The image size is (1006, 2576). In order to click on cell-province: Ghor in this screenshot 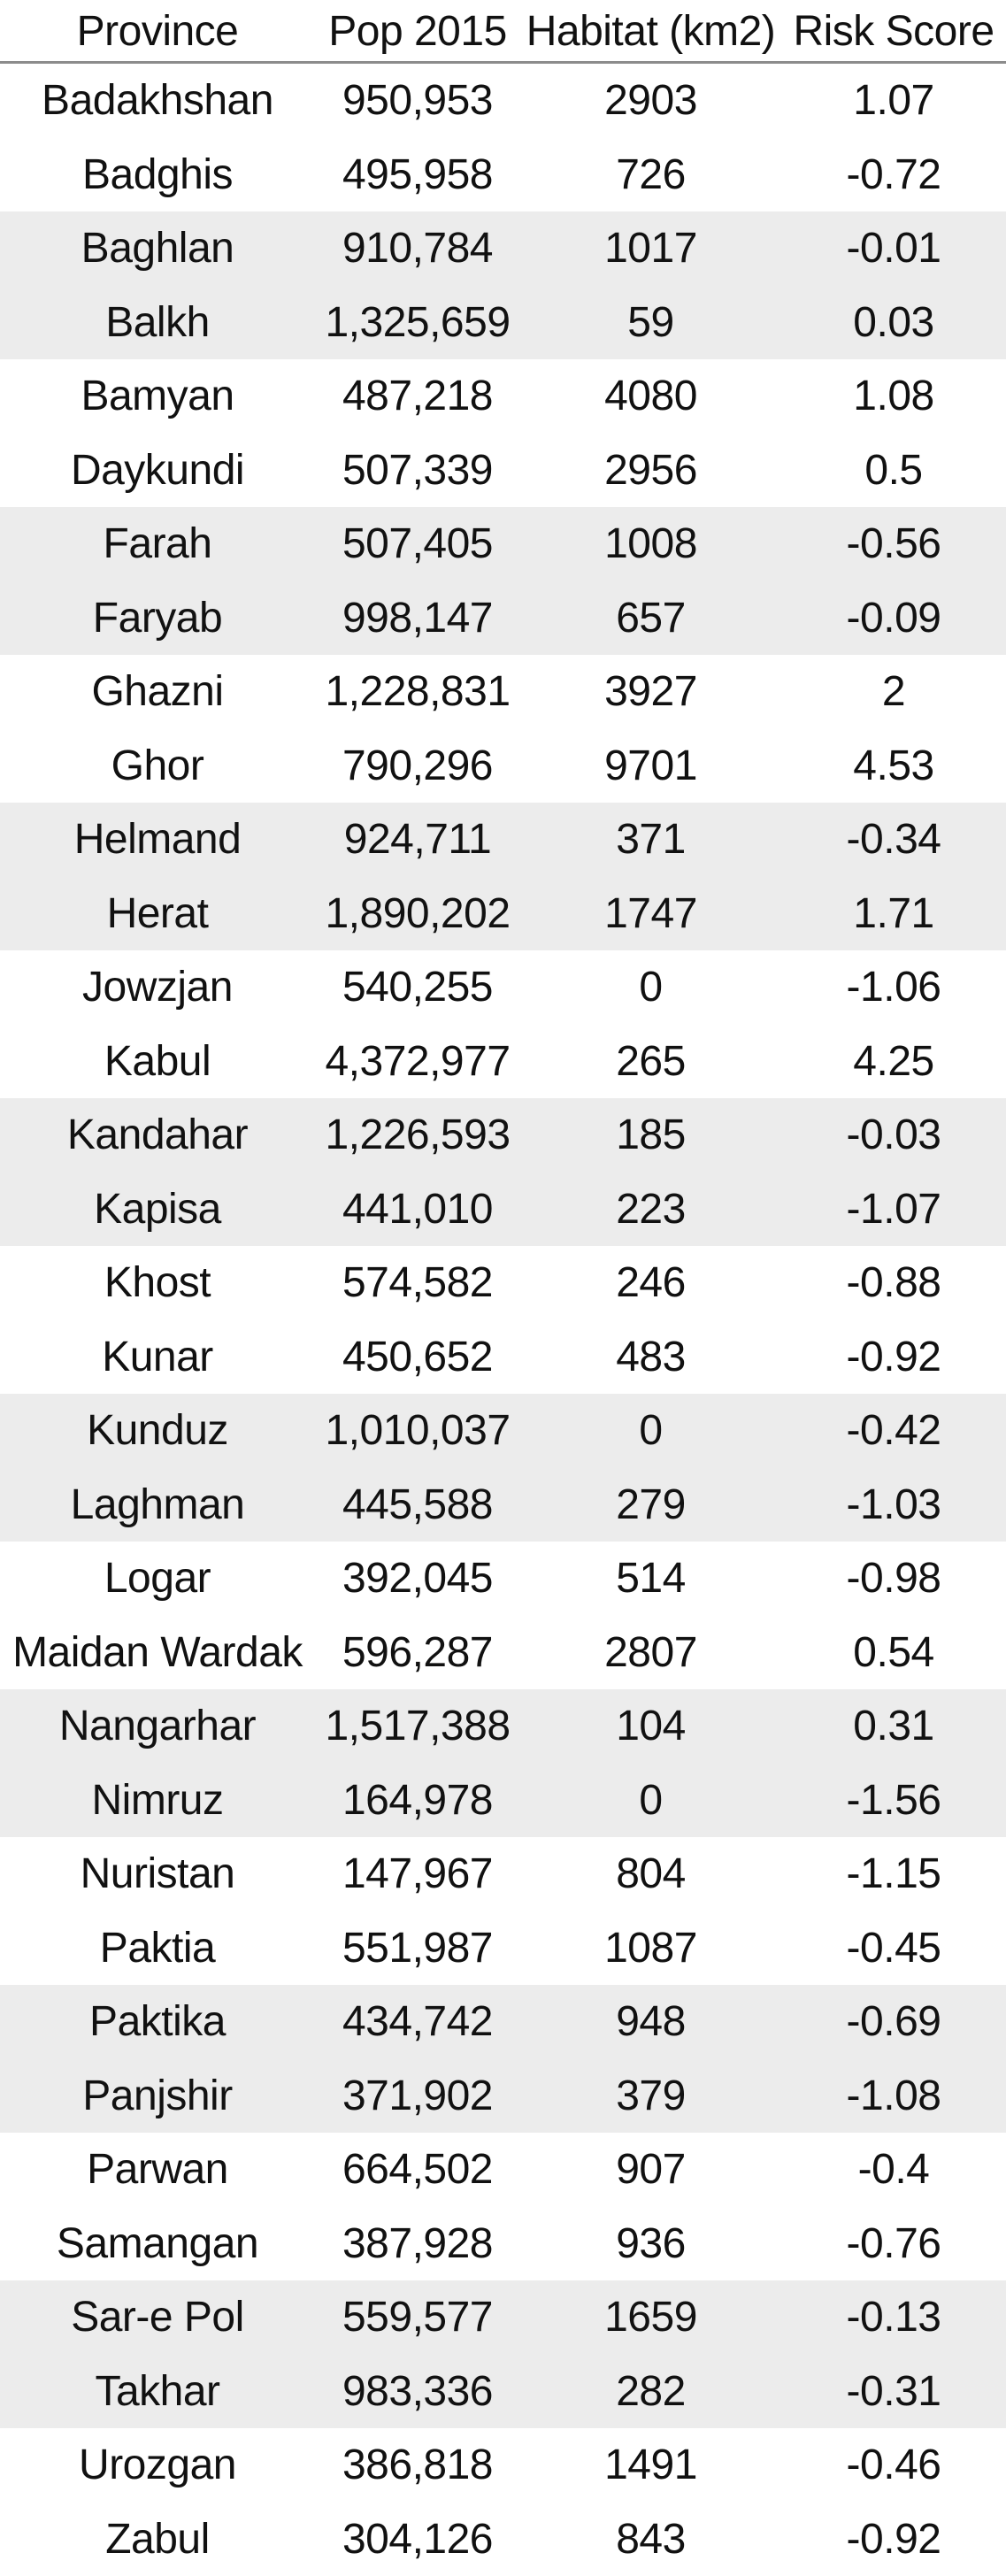, I will do `click(157, 766)`.